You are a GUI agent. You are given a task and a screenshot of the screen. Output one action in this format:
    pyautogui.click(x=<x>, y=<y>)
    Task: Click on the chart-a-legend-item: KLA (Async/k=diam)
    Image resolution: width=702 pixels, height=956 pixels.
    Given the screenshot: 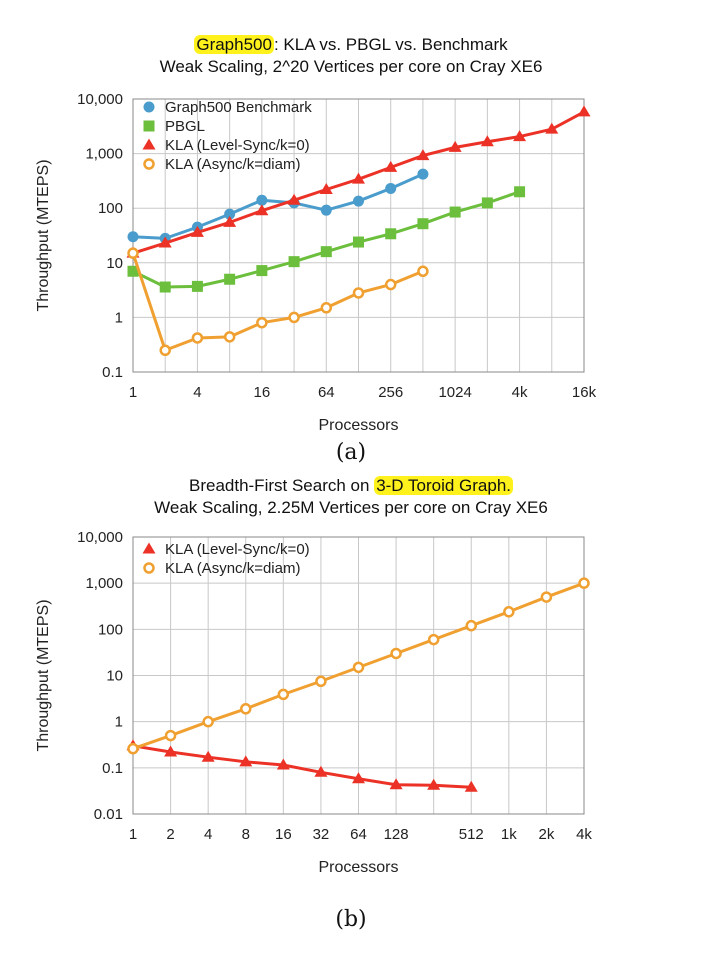 What is the action you would take?
    pyautogui.click(x=221, y=164)
    